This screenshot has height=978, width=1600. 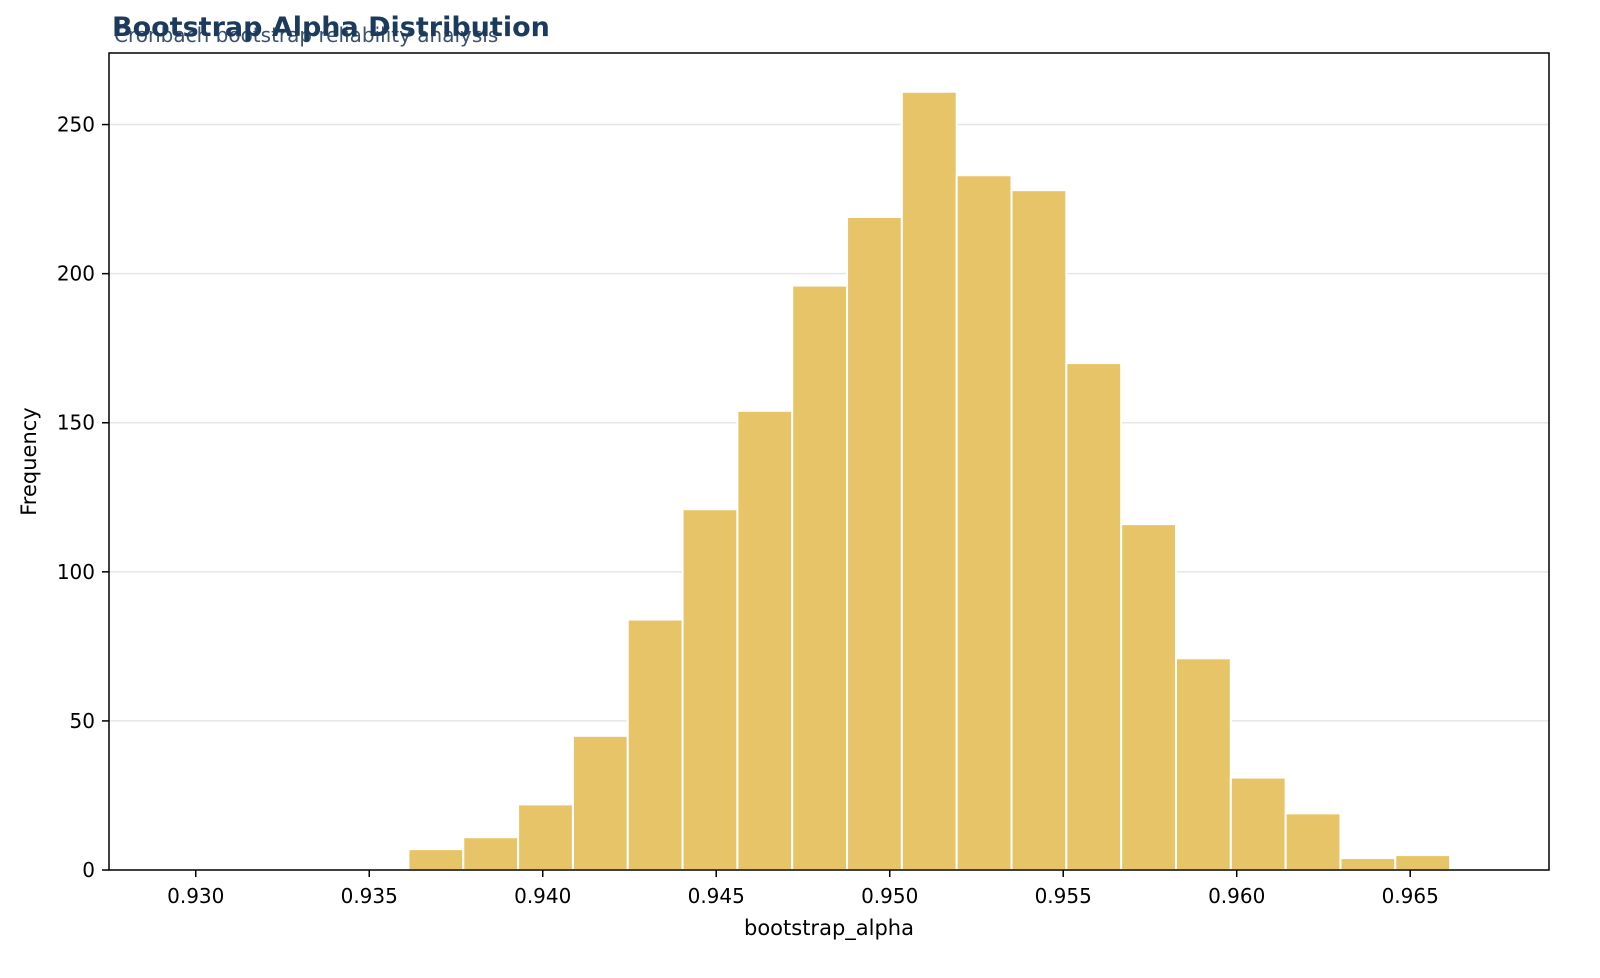 What do you see at coordinates (829, 928) in the screenshot?
I see `x-axis-label: bootstrap_alpha` at bounding box center [829, 928].